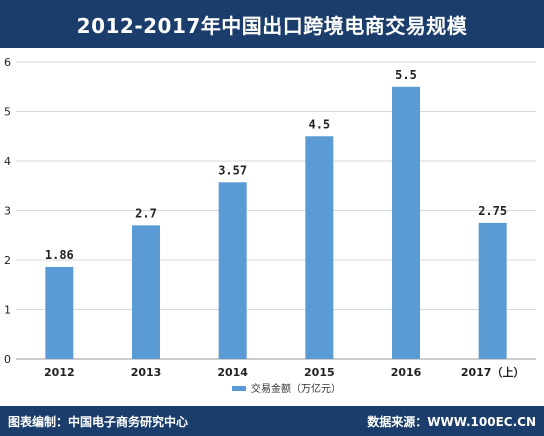  Describe the element at coordinates (232, 372) in the screenshot. I see `x-tick-label: 2014` at that location.